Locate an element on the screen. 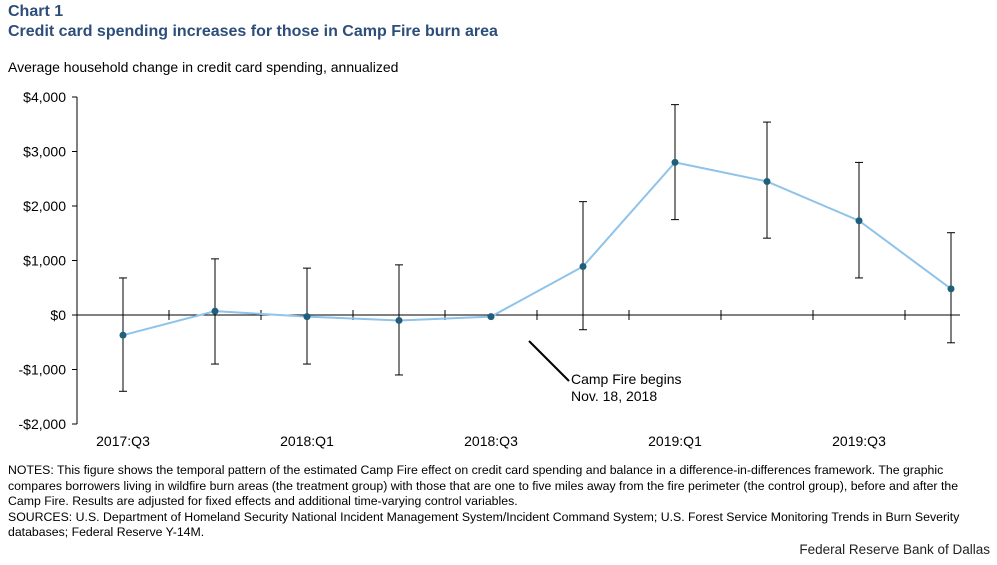  annotation-arrow is located at coordinates (549, 361).